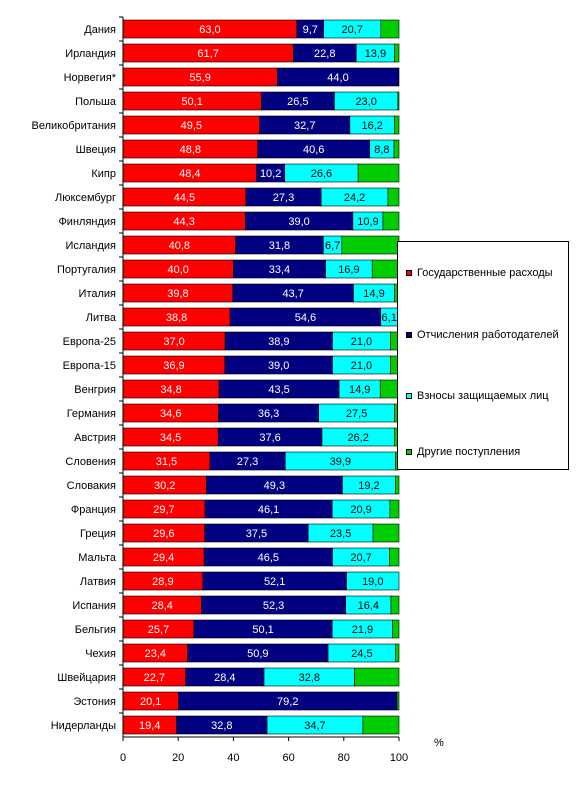 This screenshot has height=809, width=582. What do you see at coordinates (233, 758) in the screenshot?
I see `x-tick-label: 40` at bounding box center [233, 758].